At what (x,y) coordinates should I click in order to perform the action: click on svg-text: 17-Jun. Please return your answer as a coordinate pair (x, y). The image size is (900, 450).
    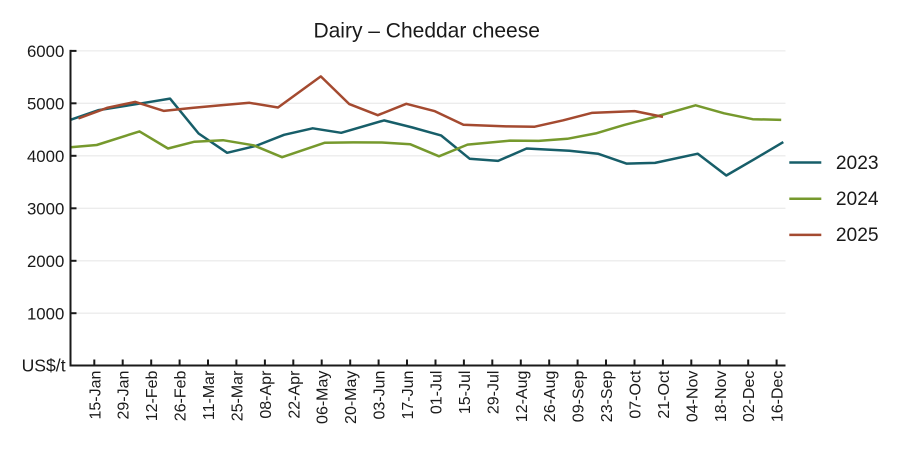
    Looking at the image, I should click on (408, 395).